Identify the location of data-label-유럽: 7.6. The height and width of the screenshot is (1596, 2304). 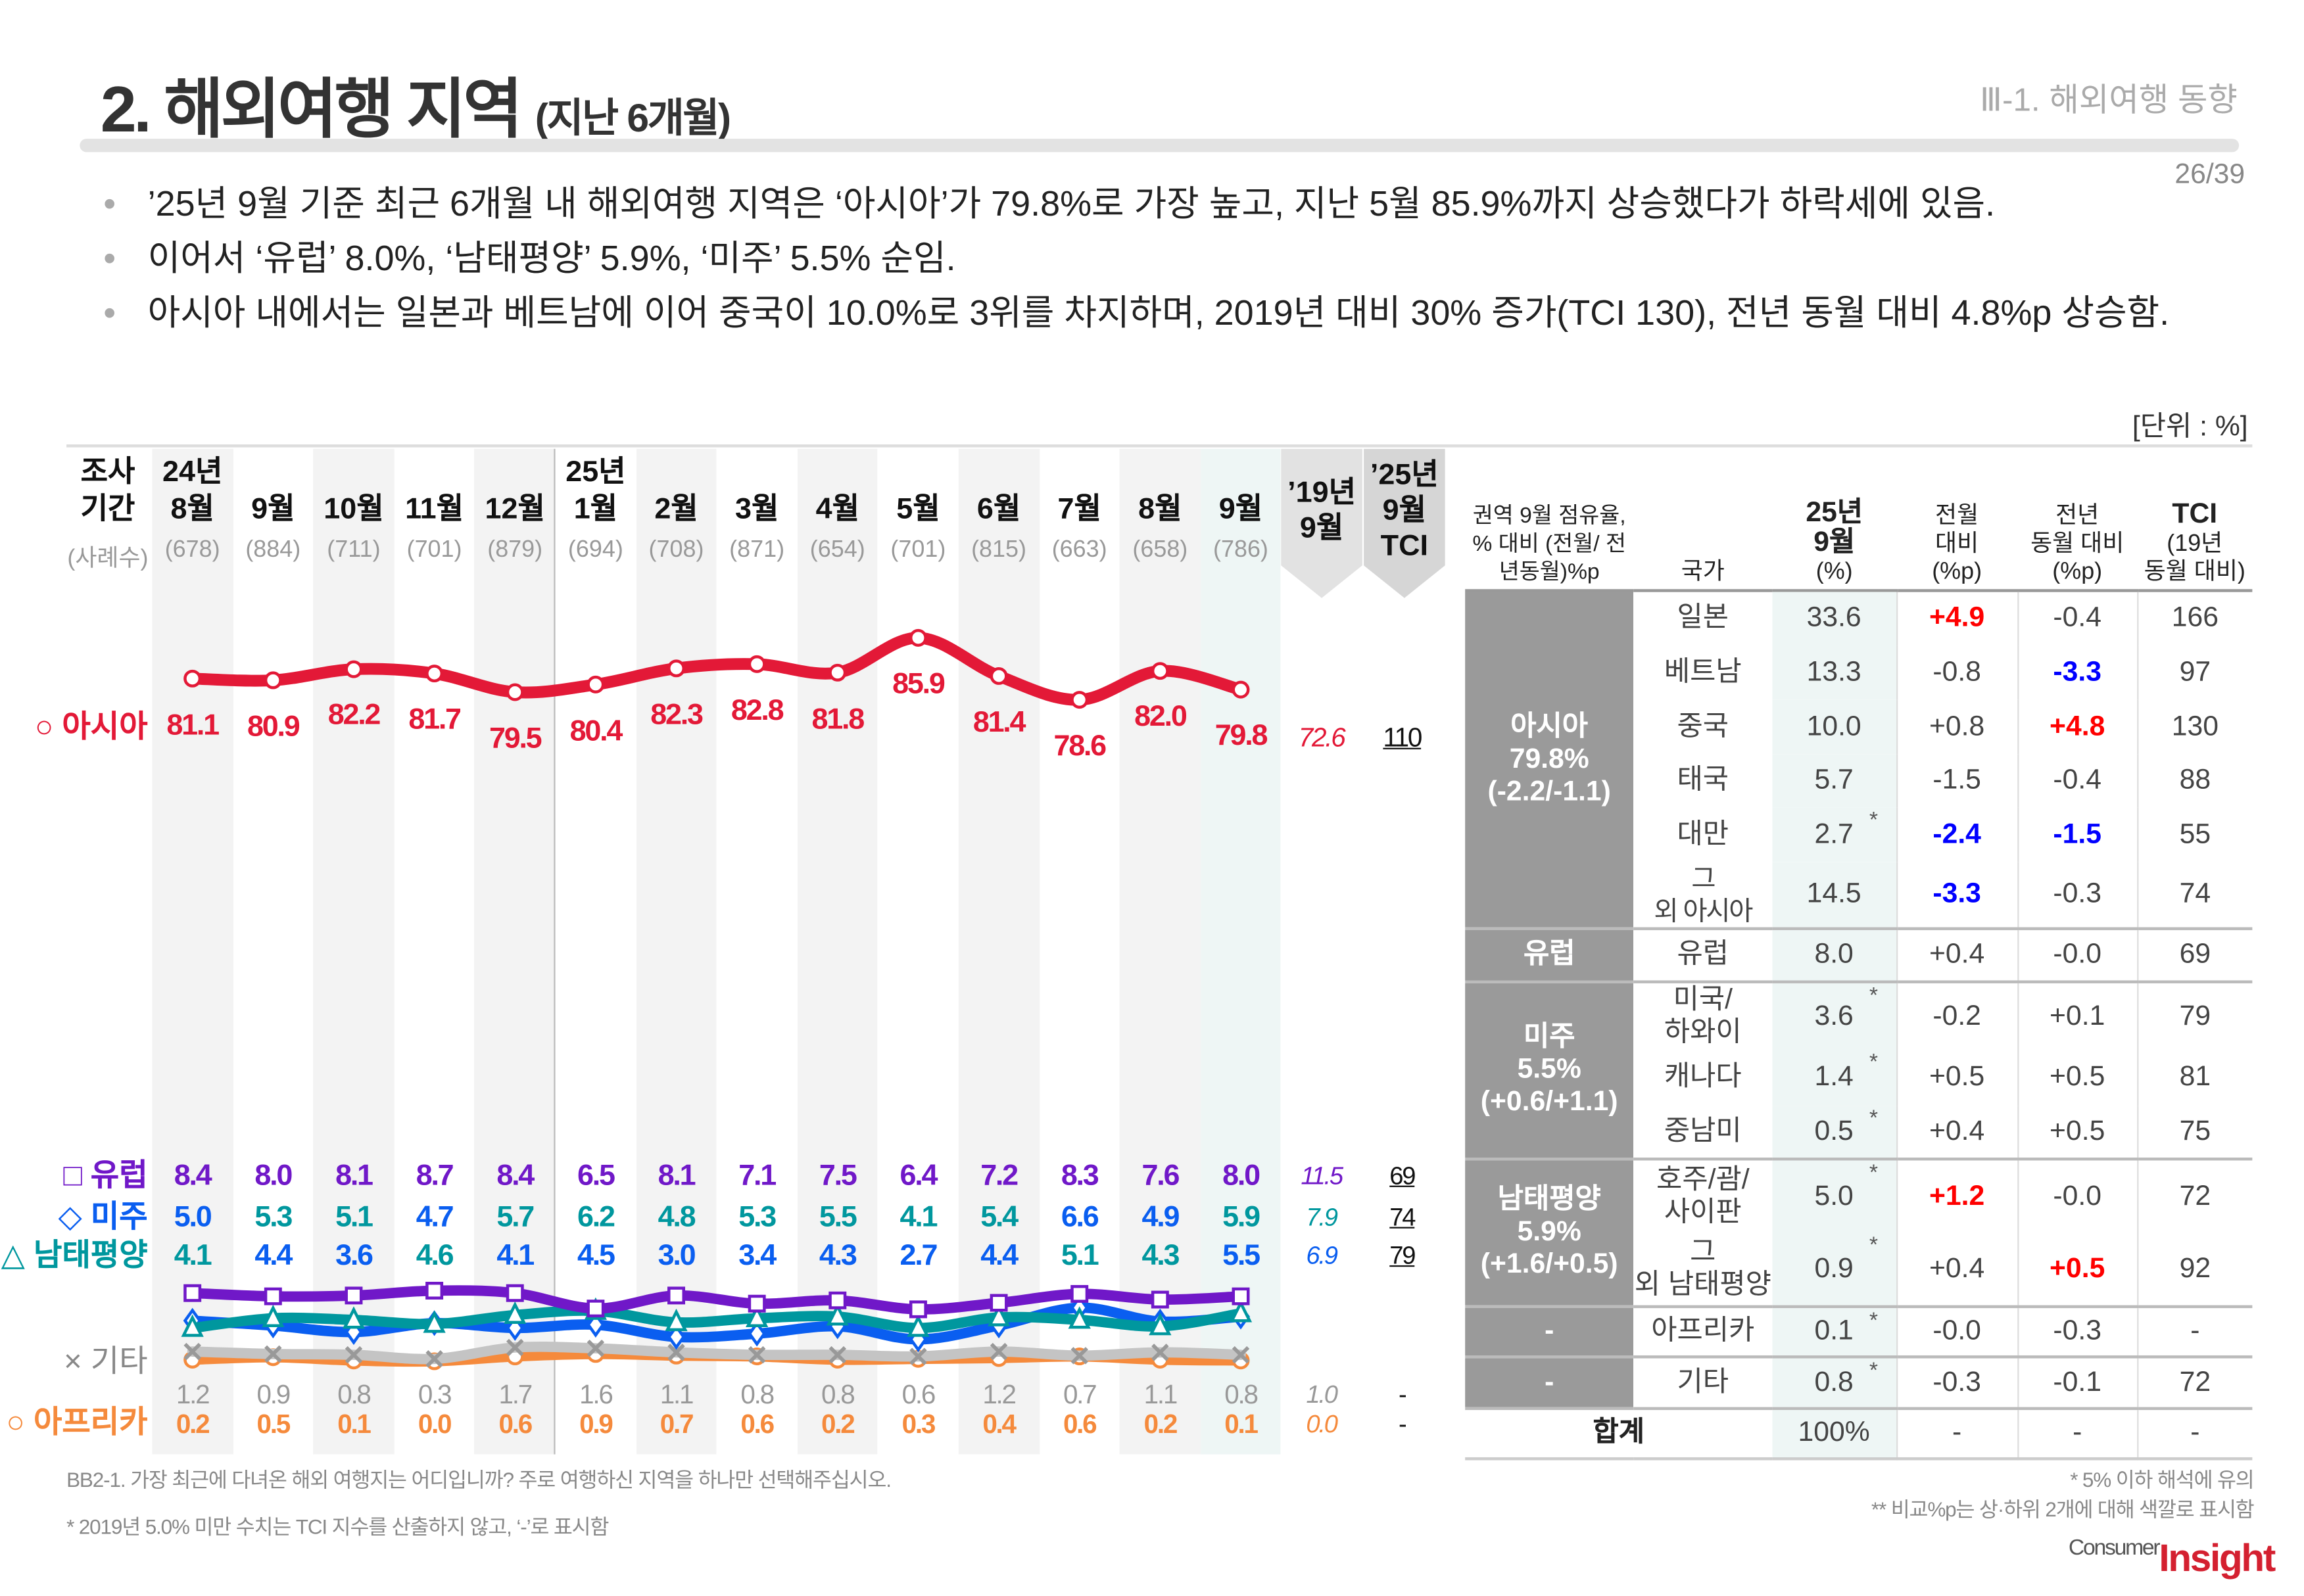
(1160, 1176).